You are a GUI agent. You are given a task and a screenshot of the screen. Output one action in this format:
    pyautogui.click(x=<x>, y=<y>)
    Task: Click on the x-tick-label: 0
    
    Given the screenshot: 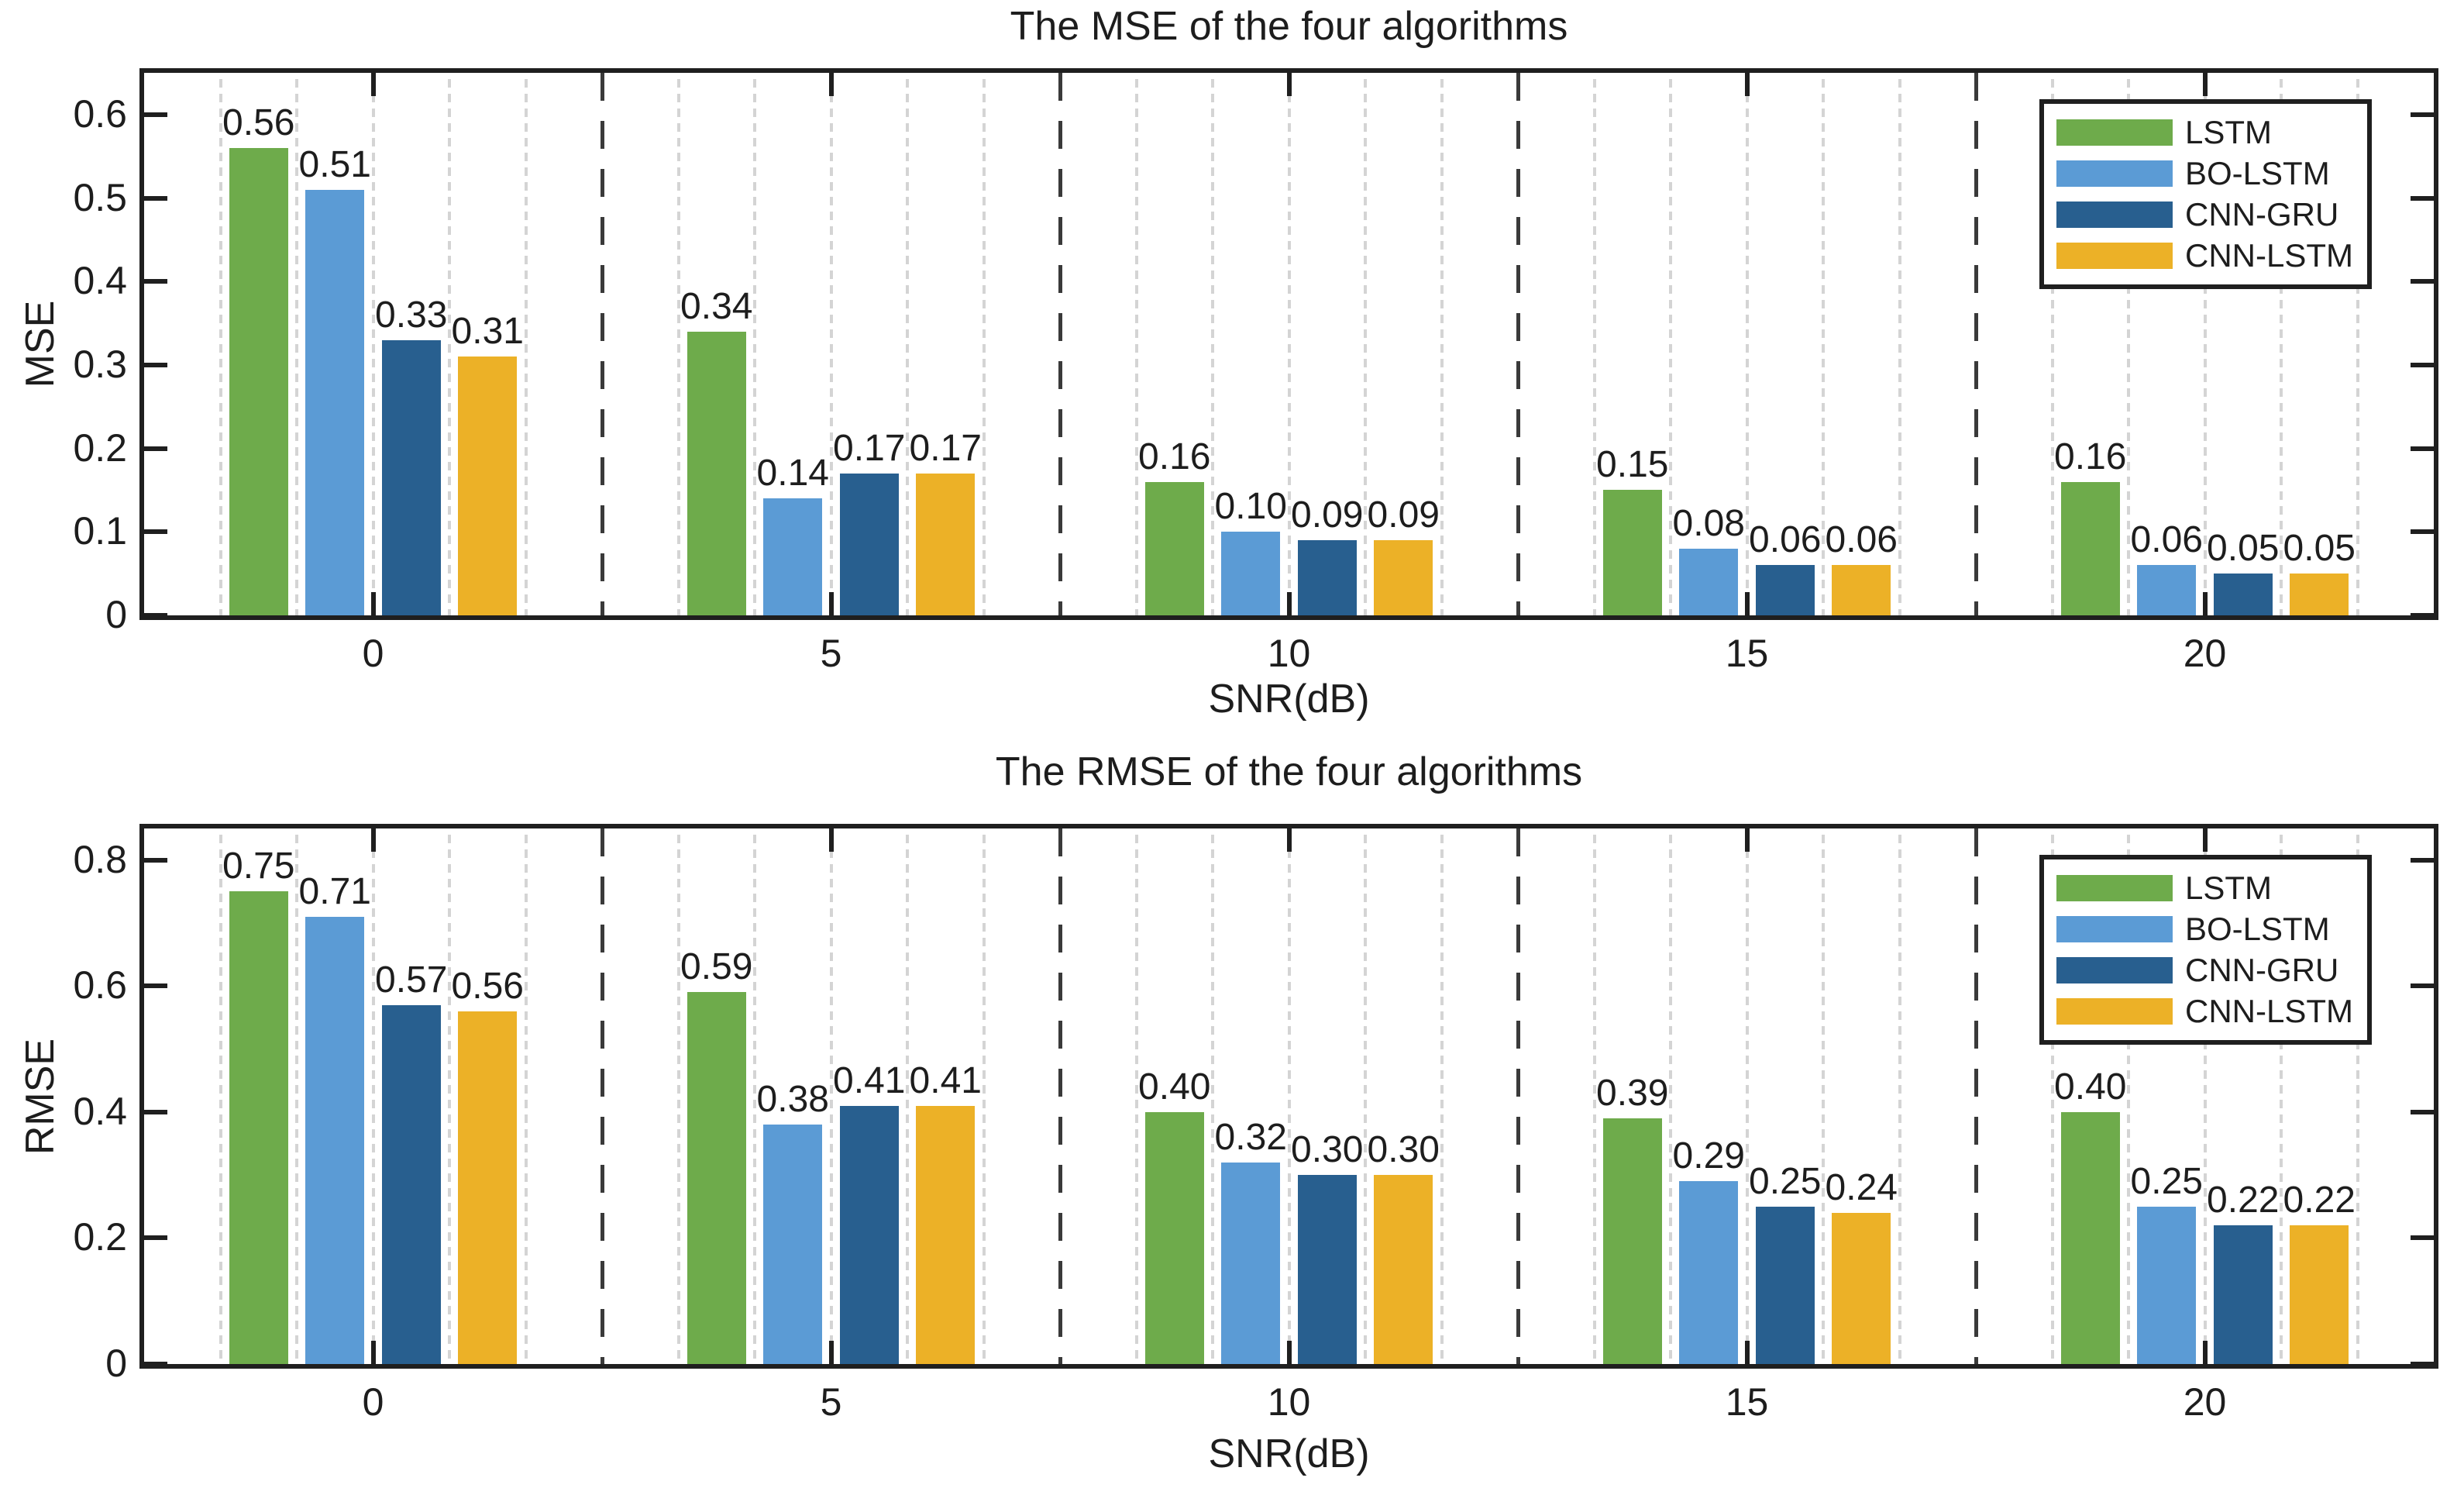 What is the action you would take?
    pyautogui.click(x=373, y=653)
    